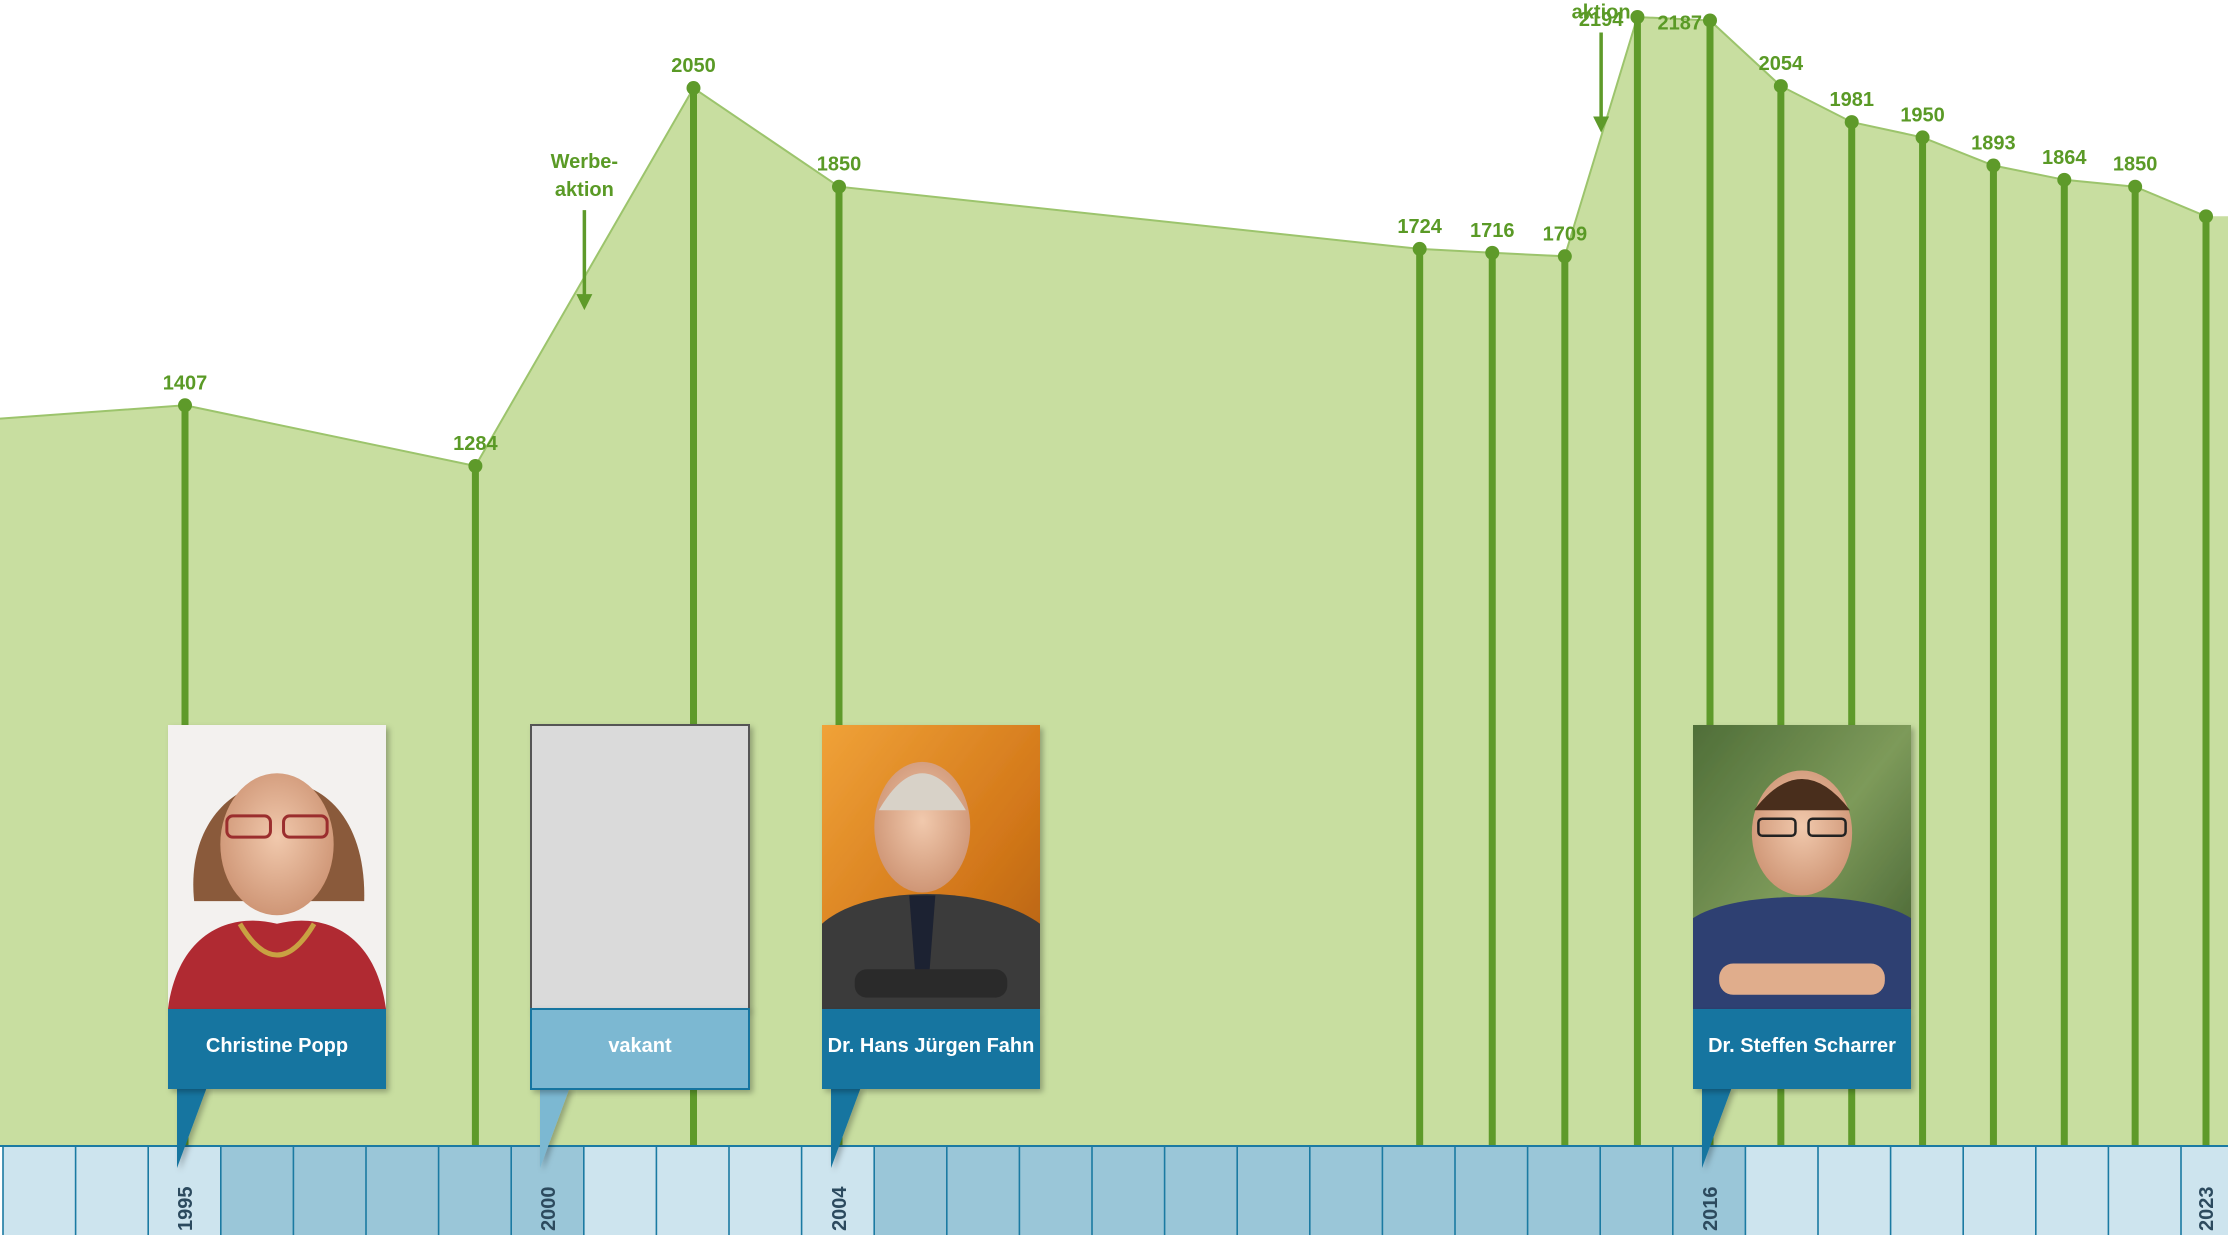  Describe the element at coordinates (2207, 1209) in the screenshot. I see `year-tick-label: 2023` at that location.